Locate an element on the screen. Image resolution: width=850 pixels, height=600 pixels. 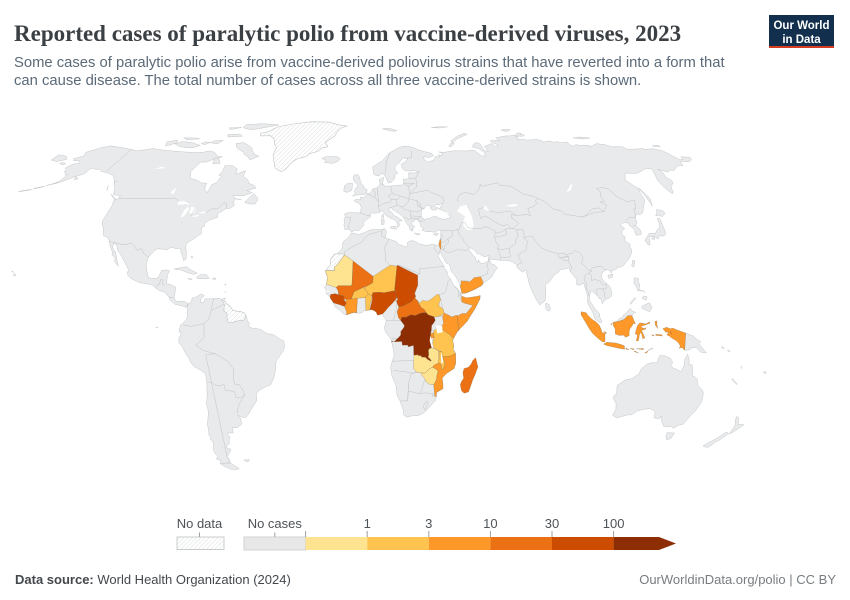
svg-text: 30 is located at coordinates (552, 523).